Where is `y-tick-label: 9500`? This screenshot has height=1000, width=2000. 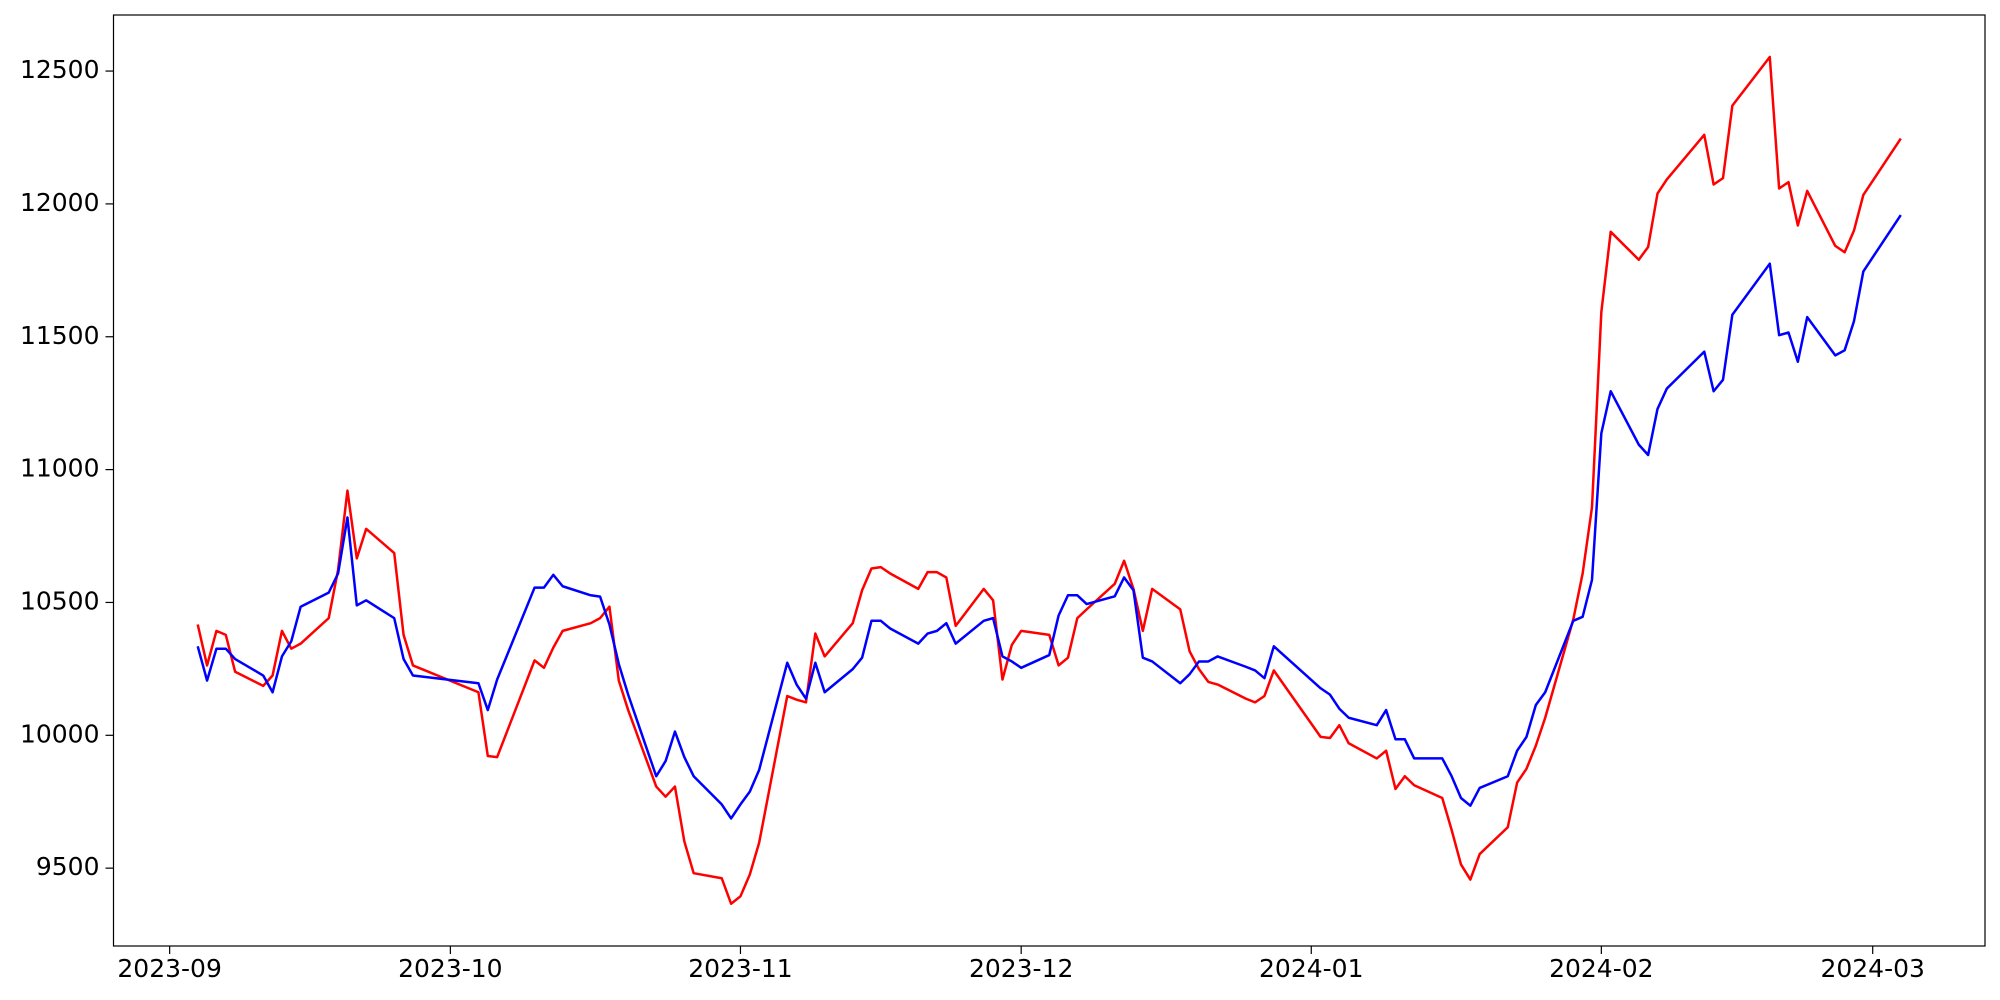 y-tick-label: 9500 is located at coordinates (68, 866).